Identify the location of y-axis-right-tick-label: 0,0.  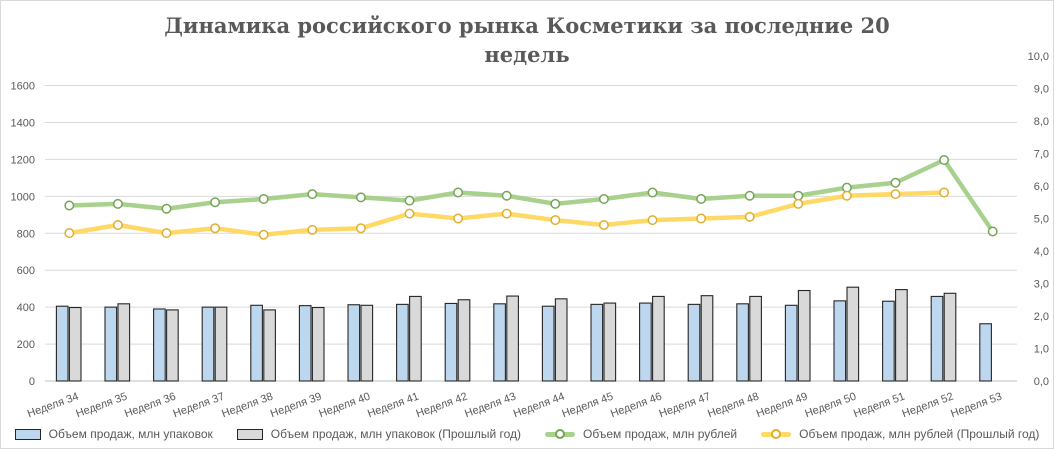
(1041, 382).